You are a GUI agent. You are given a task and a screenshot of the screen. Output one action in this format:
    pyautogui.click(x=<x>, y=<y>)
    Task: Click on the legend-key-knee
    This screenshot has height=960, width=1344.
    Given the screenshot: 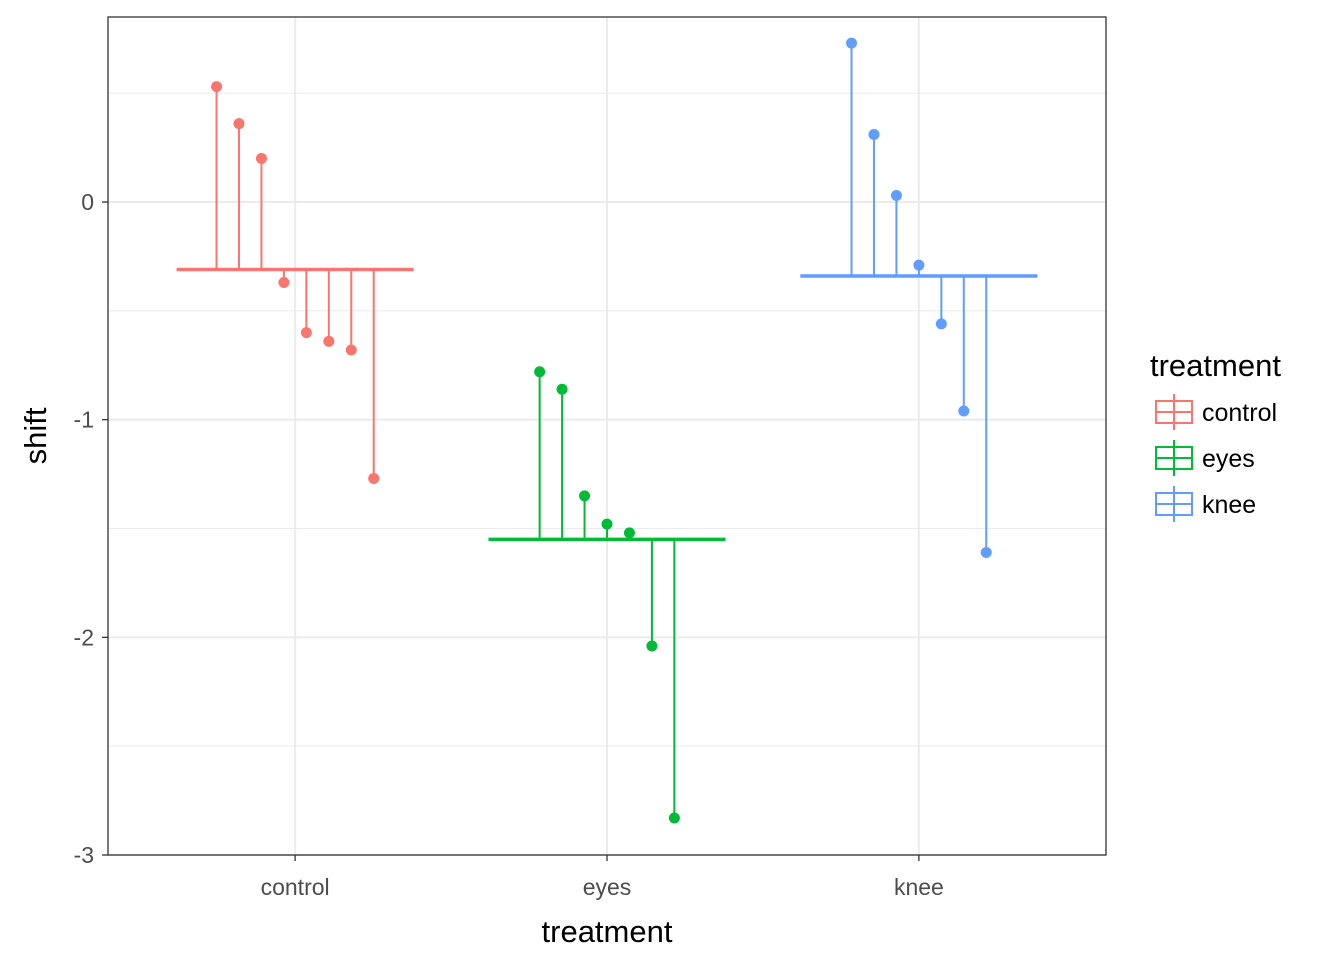 What is the action you would take?
    pyautogui.click(x=1174, y=504)
    